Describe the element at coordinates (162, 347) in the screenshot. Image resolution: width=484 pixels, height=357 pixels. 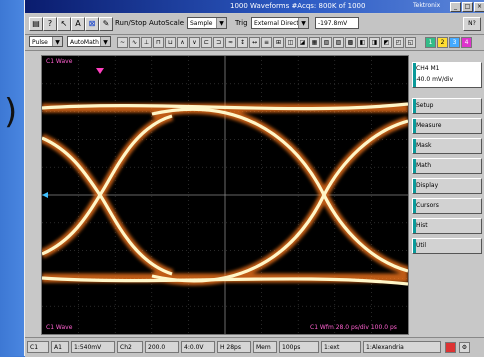
I see `status-item: 200.0` at that location.